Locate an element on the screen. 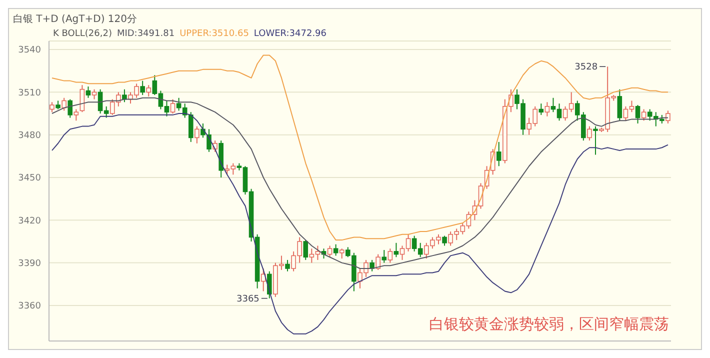 This screenshot has height=358, width=710. y-tick-label: 3420 is located at coordinates (30, 221).